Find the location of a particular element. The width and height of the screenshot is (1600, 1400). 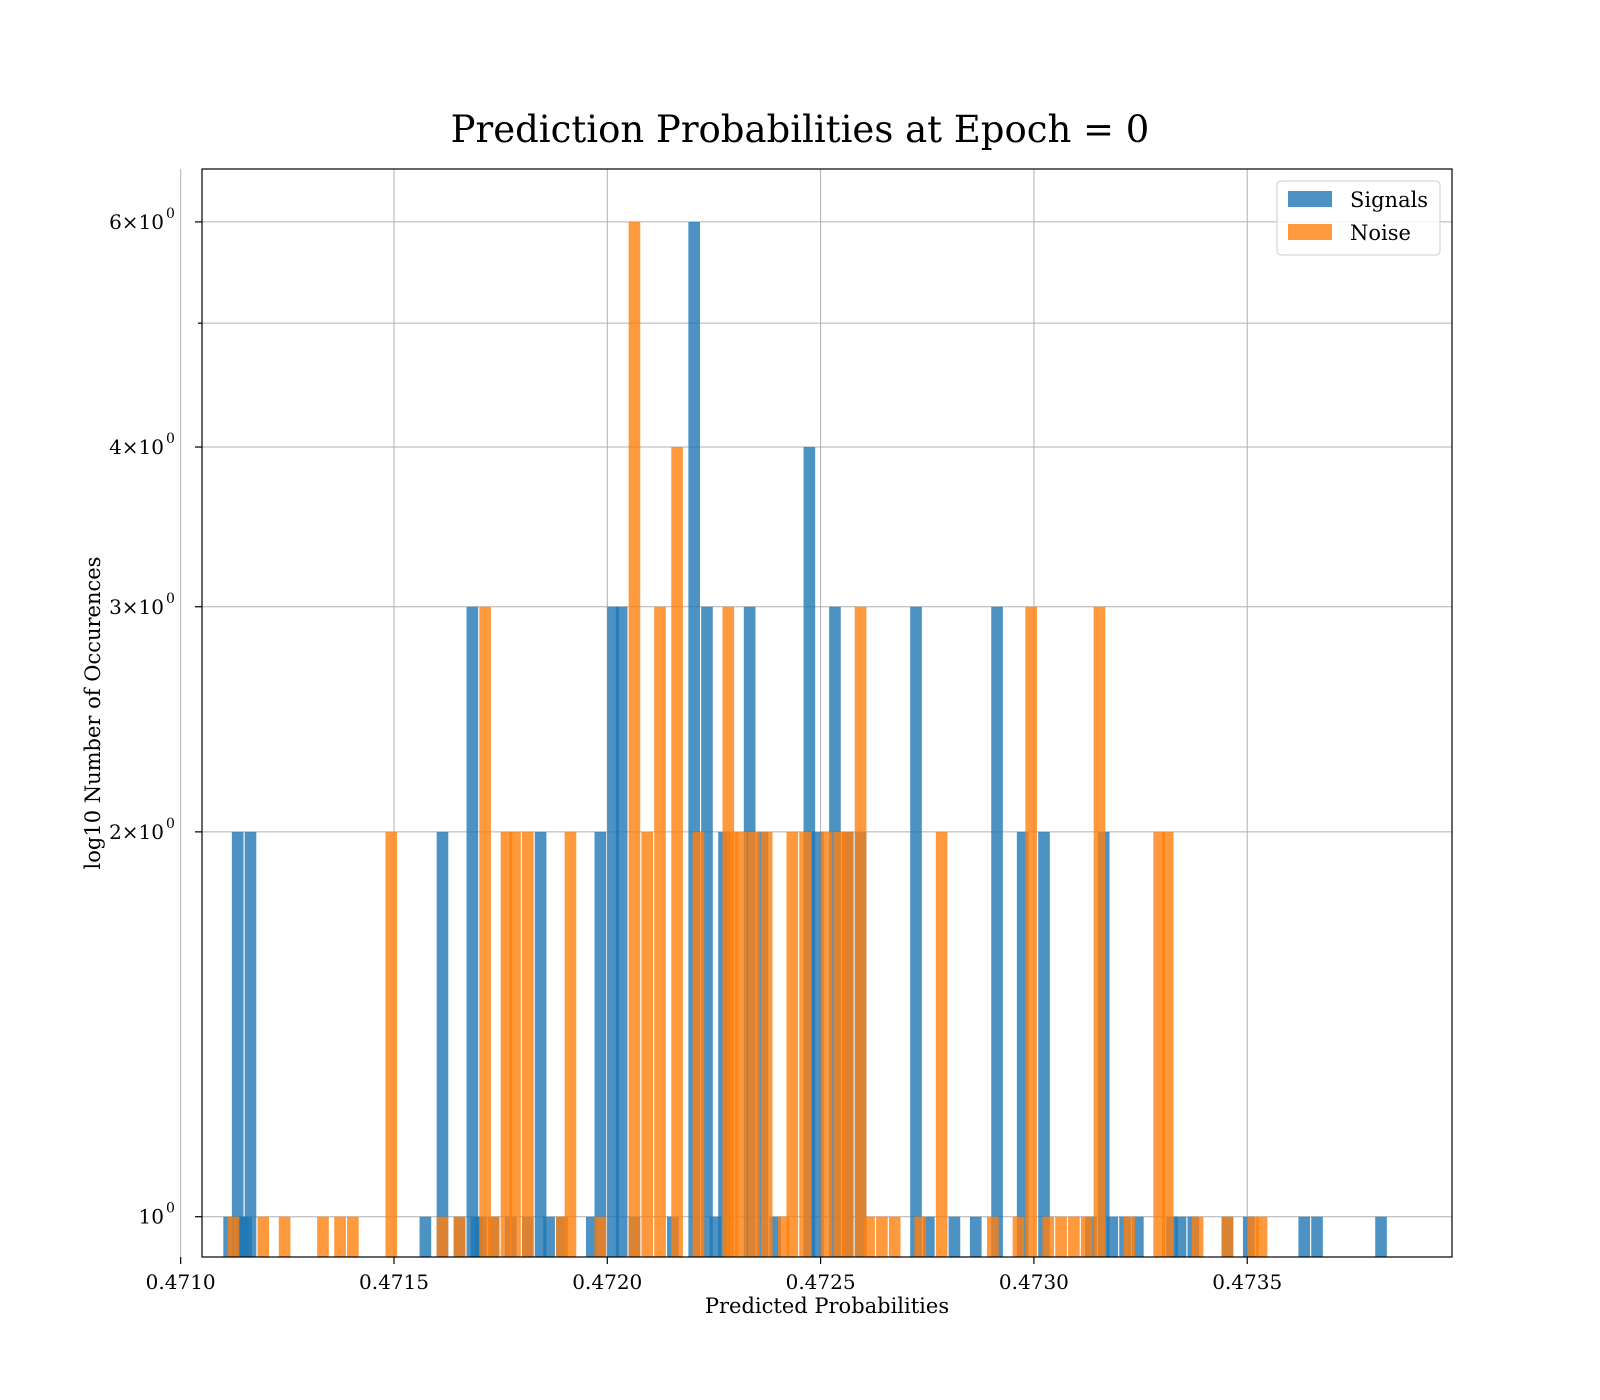

x-tick-label: 0.4720 is located at coordinates (607, 1282).